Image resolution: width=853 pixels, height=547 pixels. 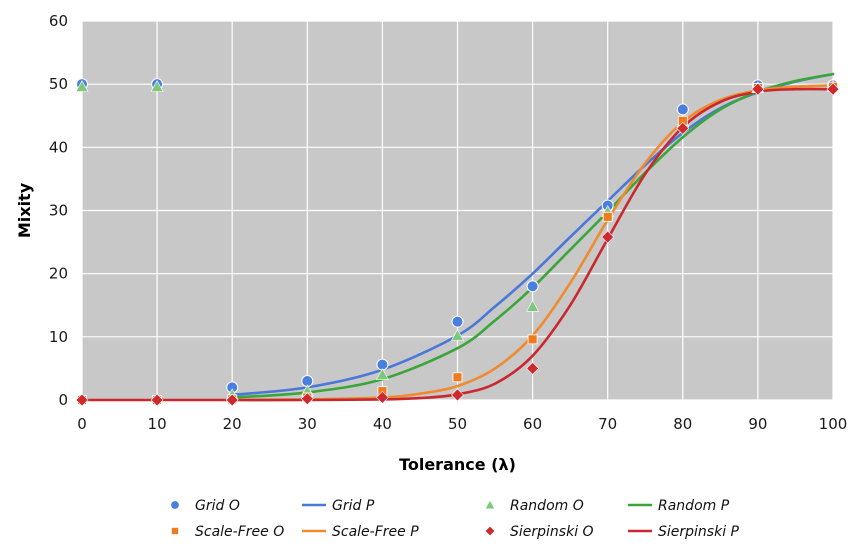 I want to click on x-tick-label: 40, so click(x=382, y=424).